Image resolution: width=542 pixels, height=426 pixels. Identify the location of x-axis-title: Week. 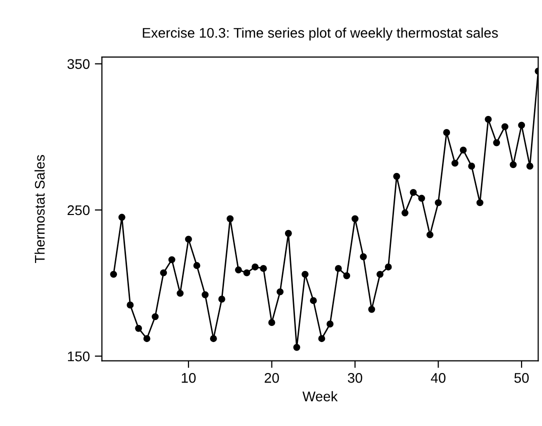
(320, 396).